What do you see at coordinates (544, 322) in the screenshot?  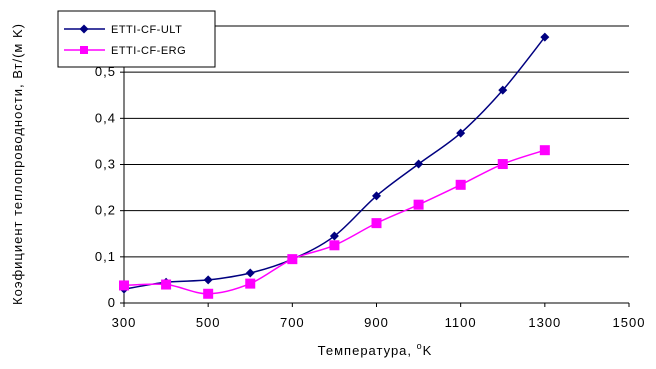 I see `x-tick-label: 1300` at bounding box center [544, 322].